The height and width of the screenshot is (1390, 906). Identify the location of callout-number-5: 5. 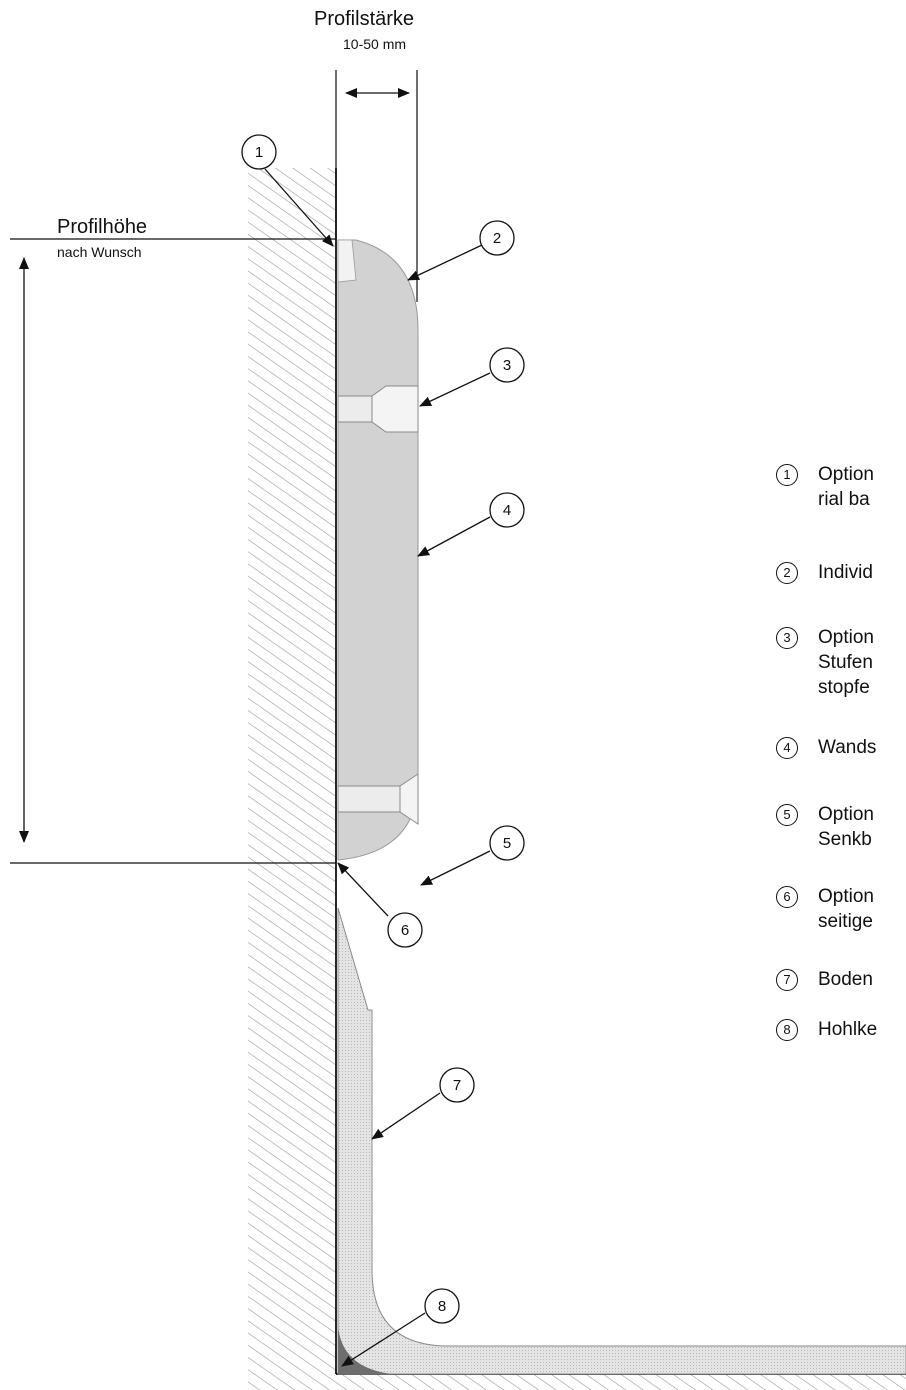
(507, 843).